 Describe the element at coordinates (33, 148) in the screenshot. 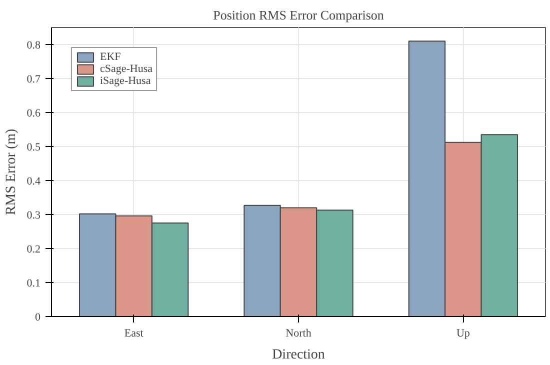

I see `y-tick-label: 0.5` at that location.